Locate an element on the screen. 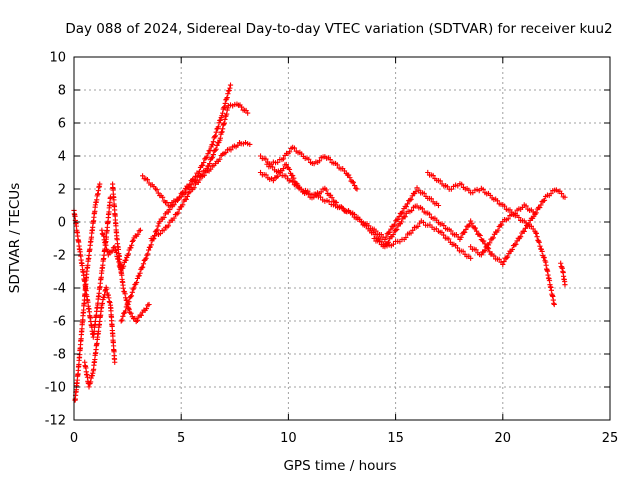 Image resolution: width=640 pixels, height=480 pixels. y-tick-label: 0 is located at coordinates (62, 223).